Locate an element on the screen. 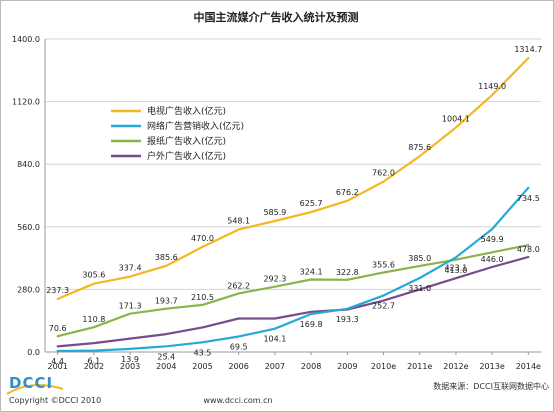  data-label: 478.0 is located at coordinates (528, 249).